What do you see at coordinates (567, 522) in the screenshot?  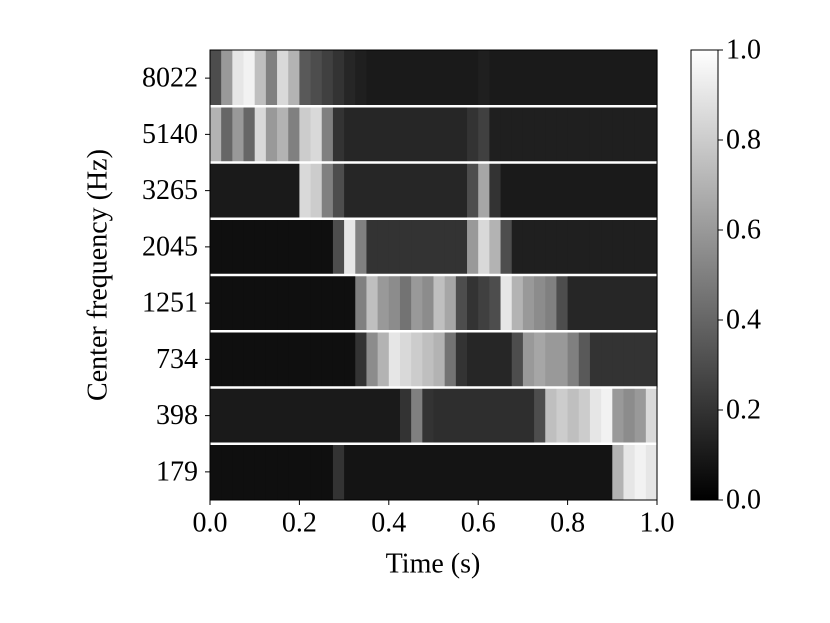 I see `x-tick-label: 0.8` at bounding box center [567, 522].